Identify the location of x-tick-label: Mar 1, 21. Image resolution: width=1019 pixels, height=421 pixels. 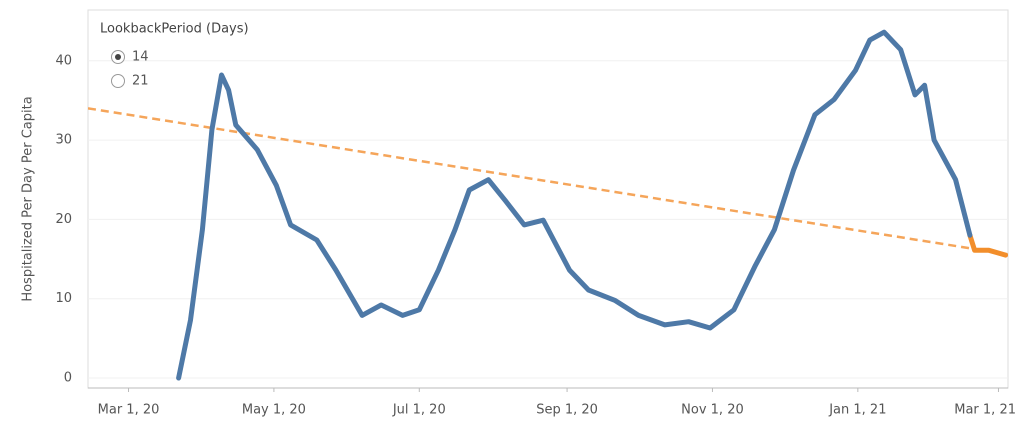
(985, 410).